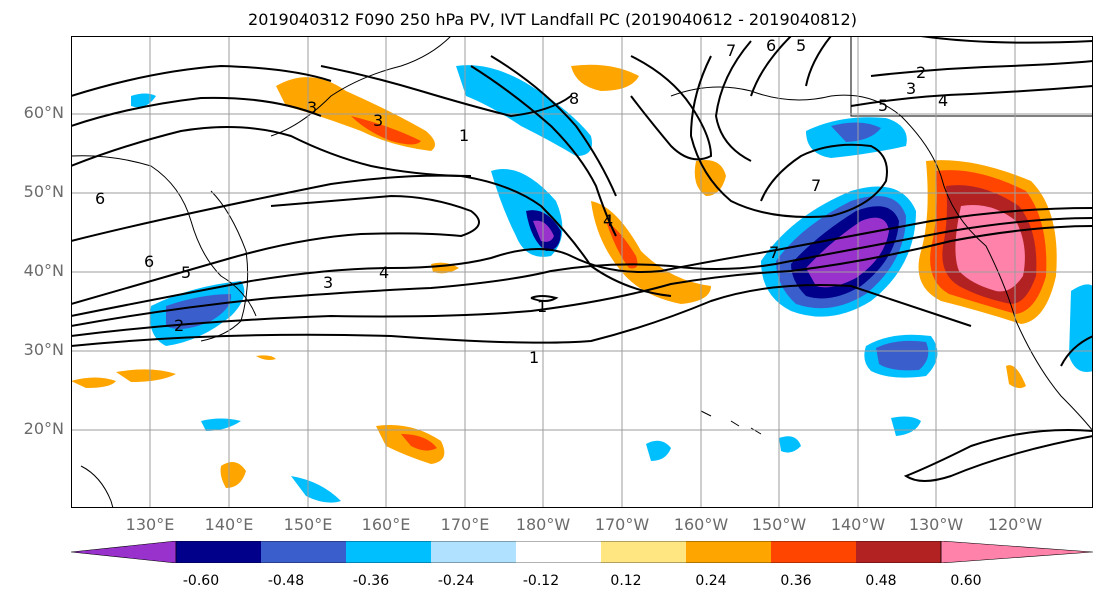 The width and height of the screenshot is (1105, 601). What do you see at coordinates (542, 306) in the screenshot?
I see `contour-label-1-mid: 1` at bounding box center [542, 306].